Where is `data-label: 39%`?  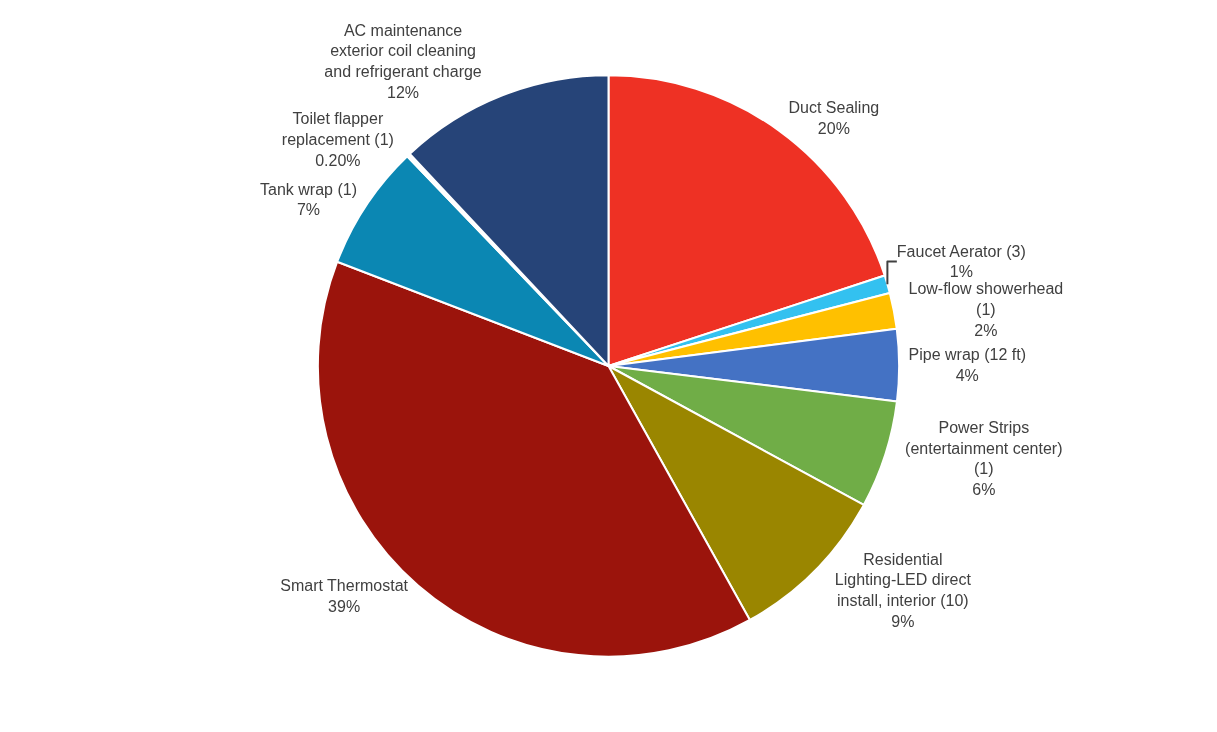 data-label: 39% is located at coordinates (344, 607).